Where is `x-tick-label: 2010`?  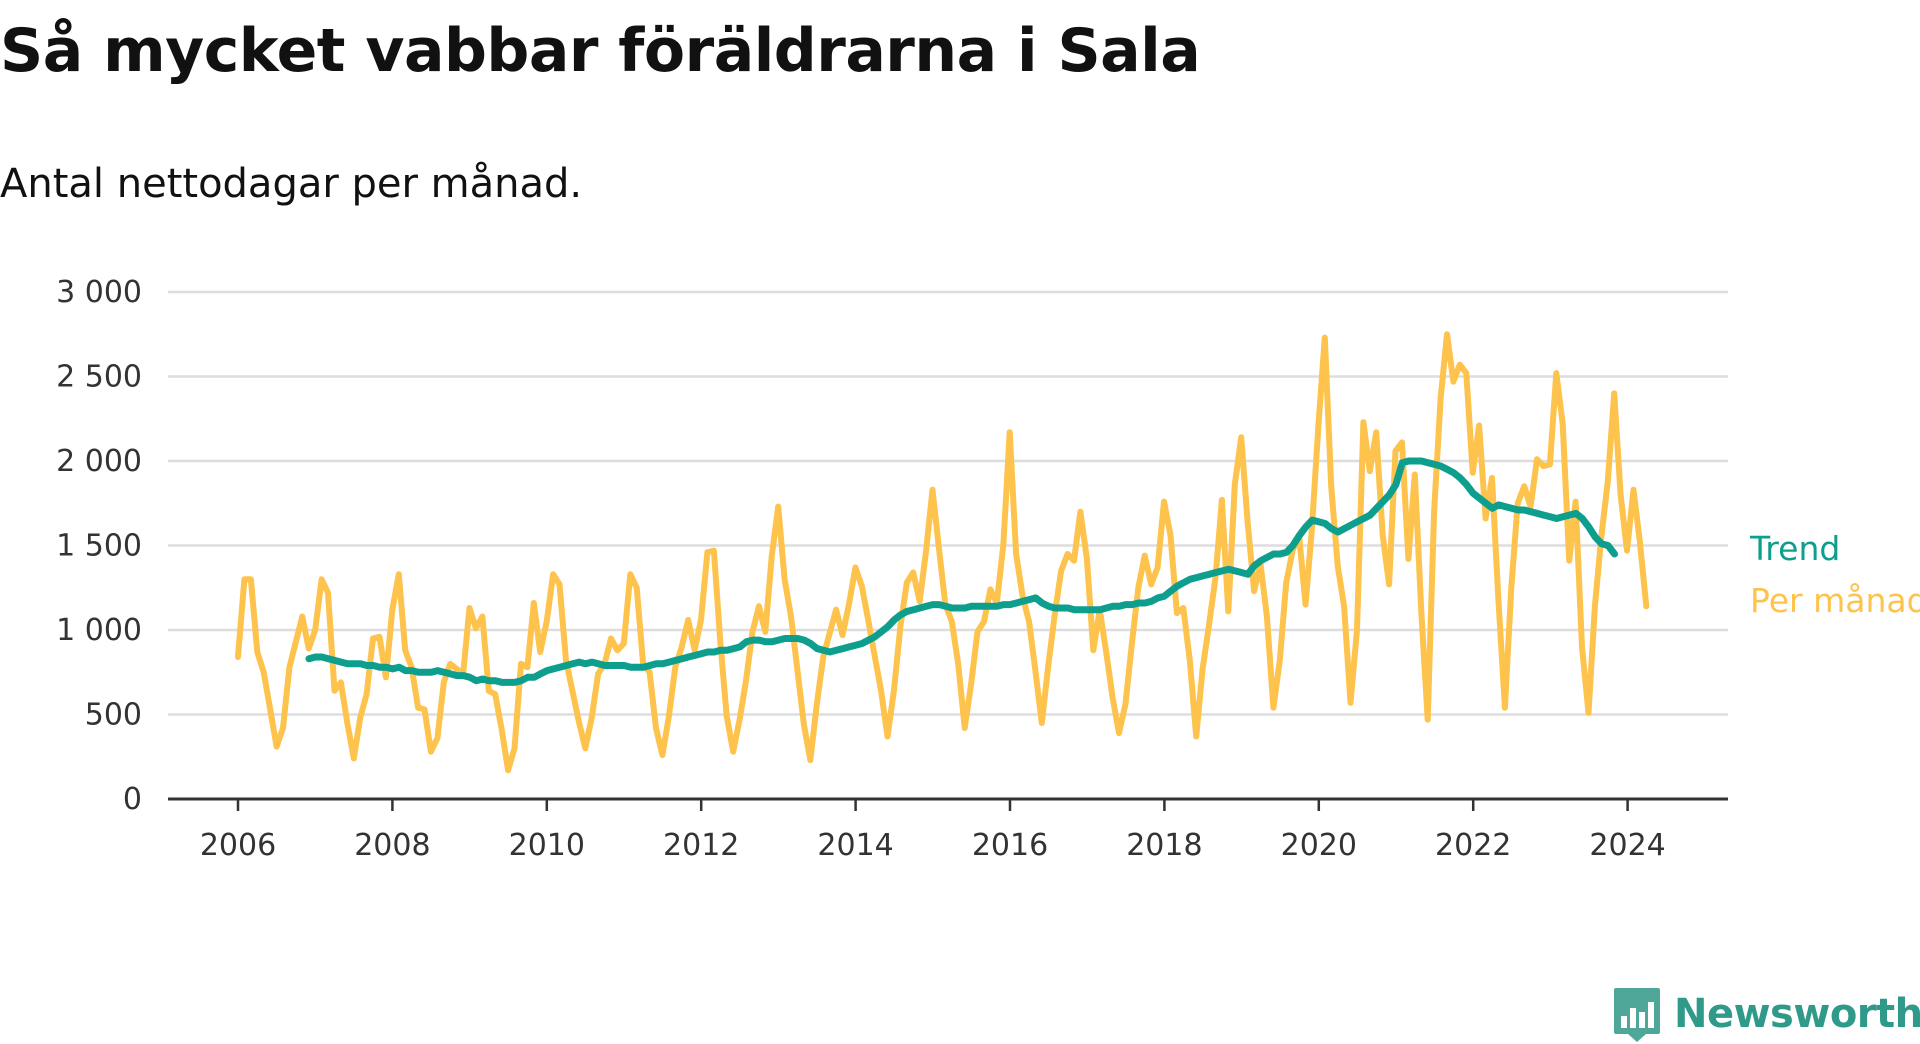
x-tick-label: 2010 is located at coordinates (547, 845).